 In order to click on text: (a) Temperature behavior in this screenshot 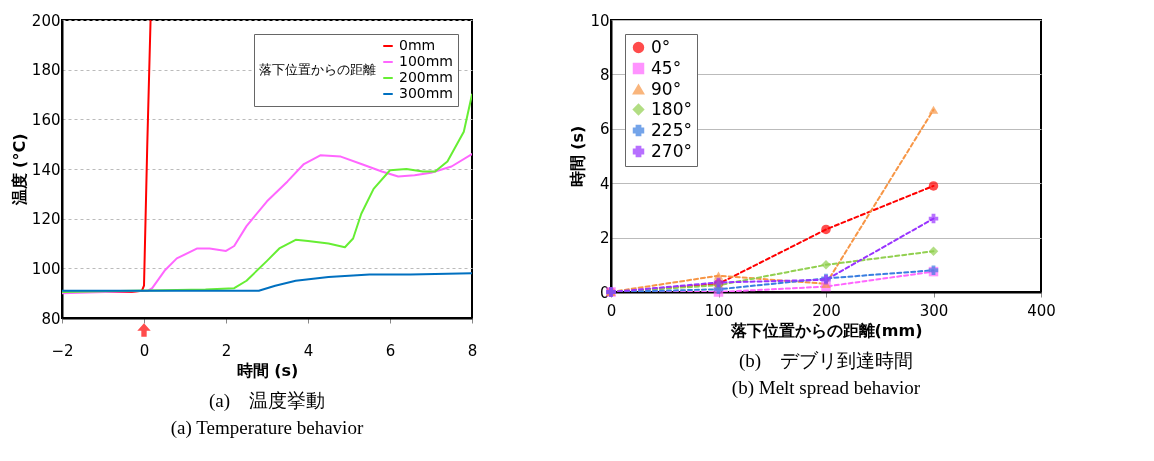, I will do `click(267, 428)`.